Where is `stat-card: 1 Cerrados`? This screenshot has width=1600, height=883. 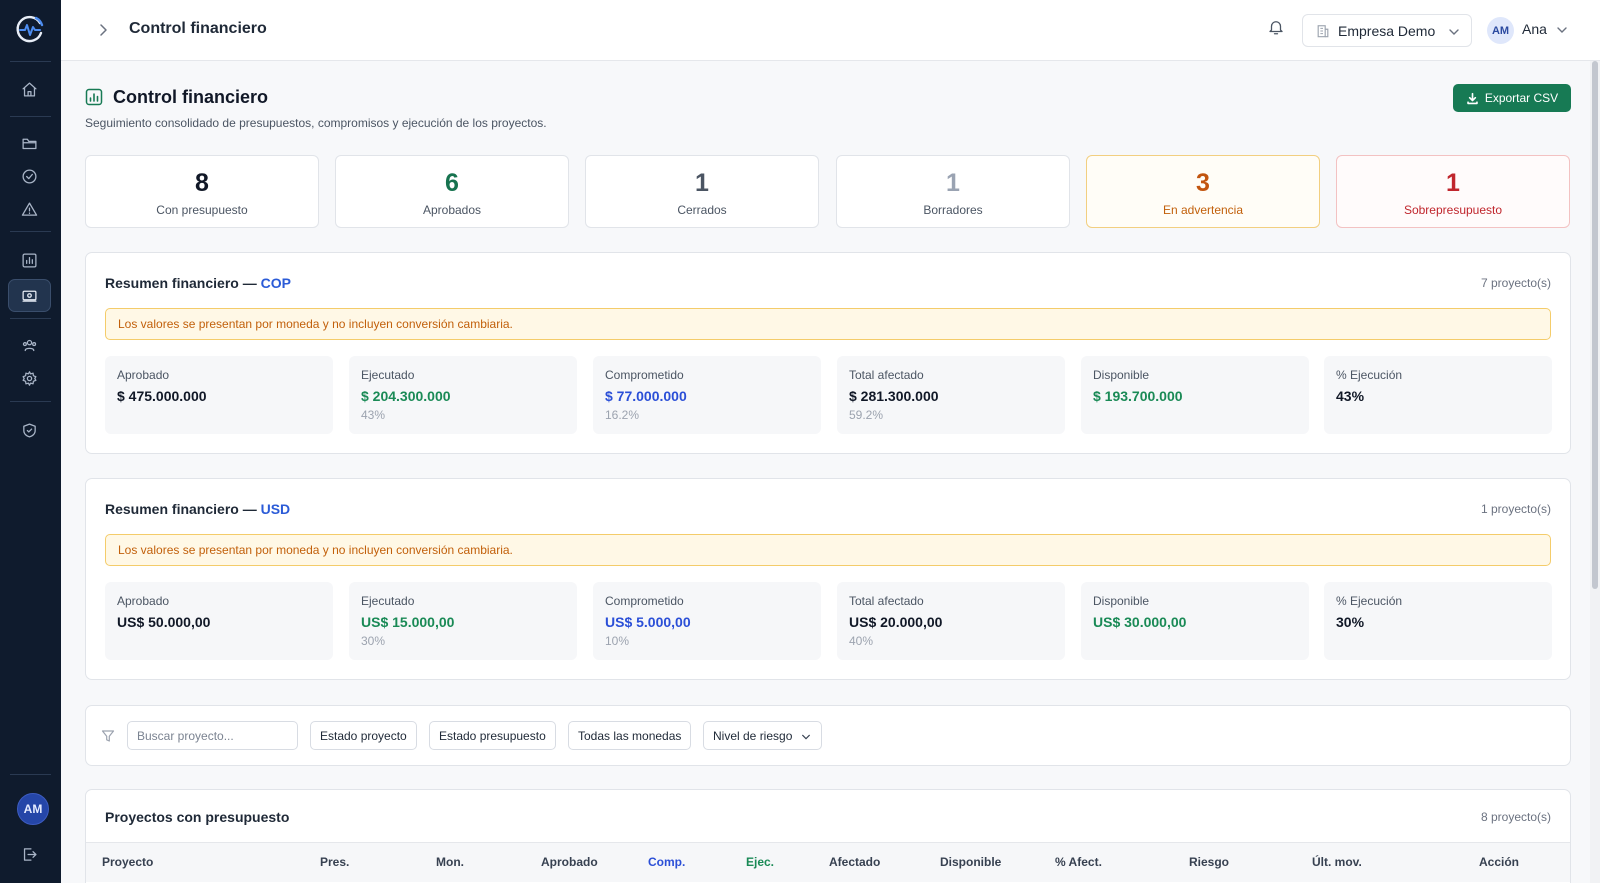
stat-card: 1 Cerrados is located at coordinates (702, 191).